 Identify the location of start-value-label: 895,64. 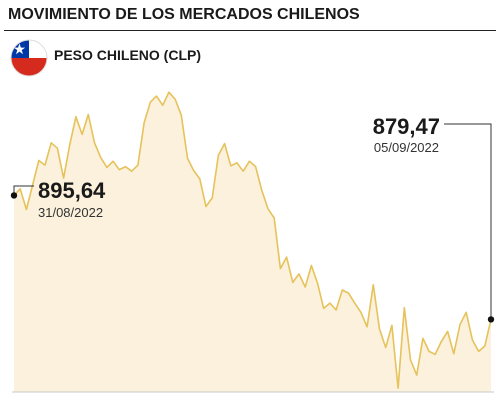
(72, 190).